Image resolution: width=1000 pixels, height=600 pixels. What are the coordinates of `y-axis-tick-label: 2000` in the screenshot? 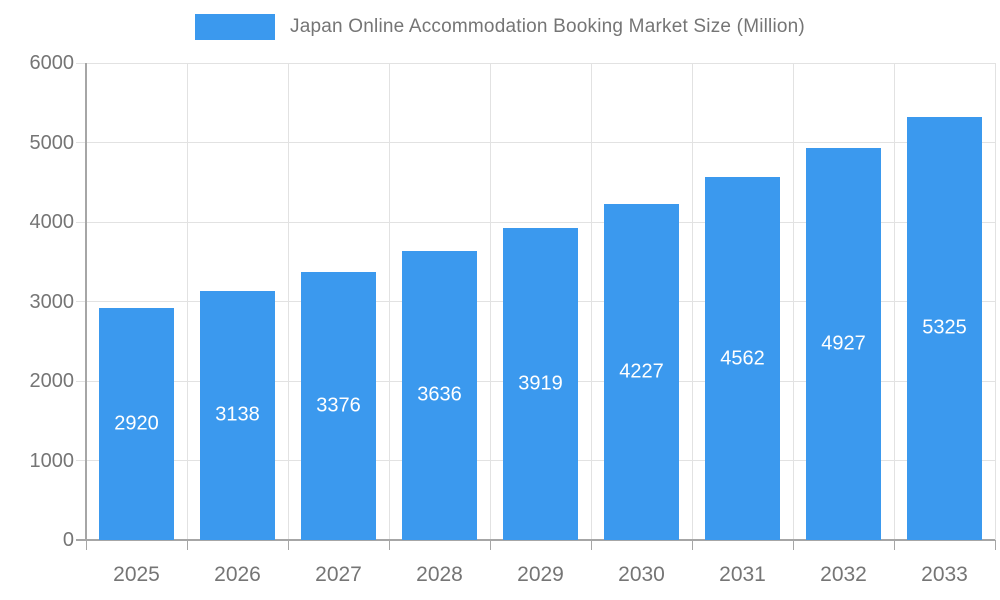 It's located at (52, 381).